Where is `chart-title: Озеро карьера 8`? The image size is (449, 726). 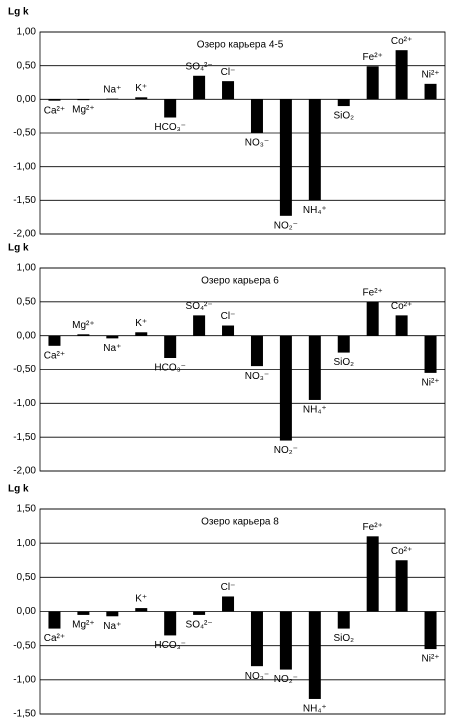 chart-title: Озеро карьера 8 is located at coordinates (240, 522).